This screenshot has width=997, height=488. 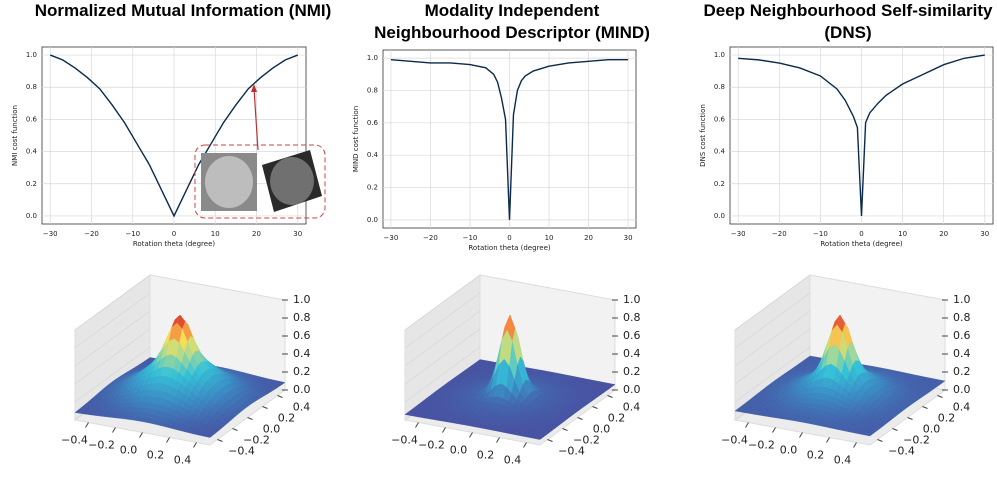 What do you see at coordinates (356, 139) in the screenshot?
I see `y-axis-label: MIND cost function` at bounding box center [356, 139].